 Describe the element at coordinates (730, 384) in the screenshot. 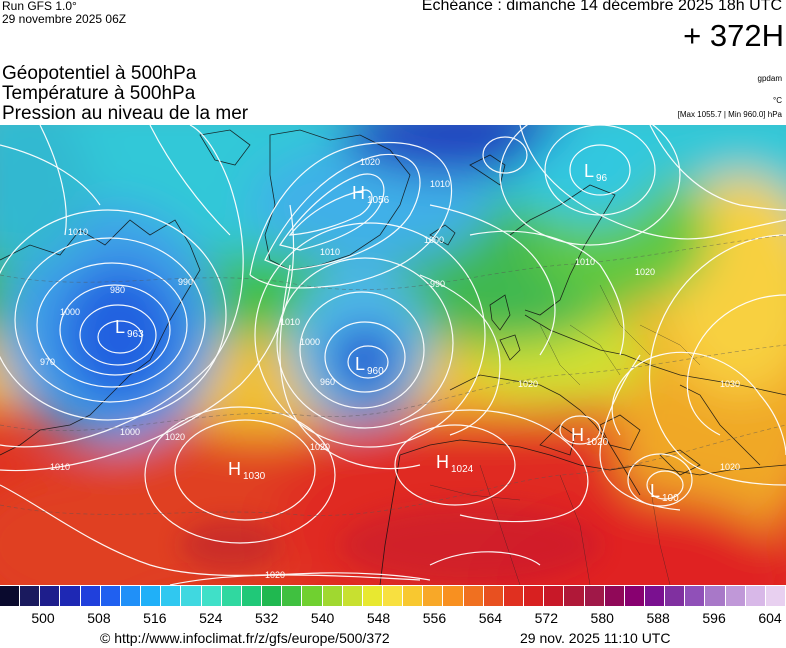

I see `isobar-label: 1030` at that location.